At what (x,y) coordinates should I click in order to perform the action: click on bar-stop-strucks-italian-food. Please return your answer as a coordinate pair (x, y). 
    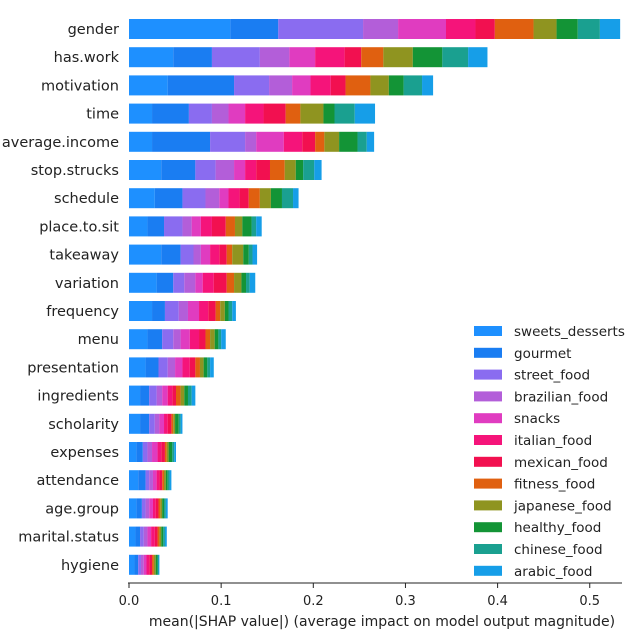
    Looking at the image, I should click on (251, 170).